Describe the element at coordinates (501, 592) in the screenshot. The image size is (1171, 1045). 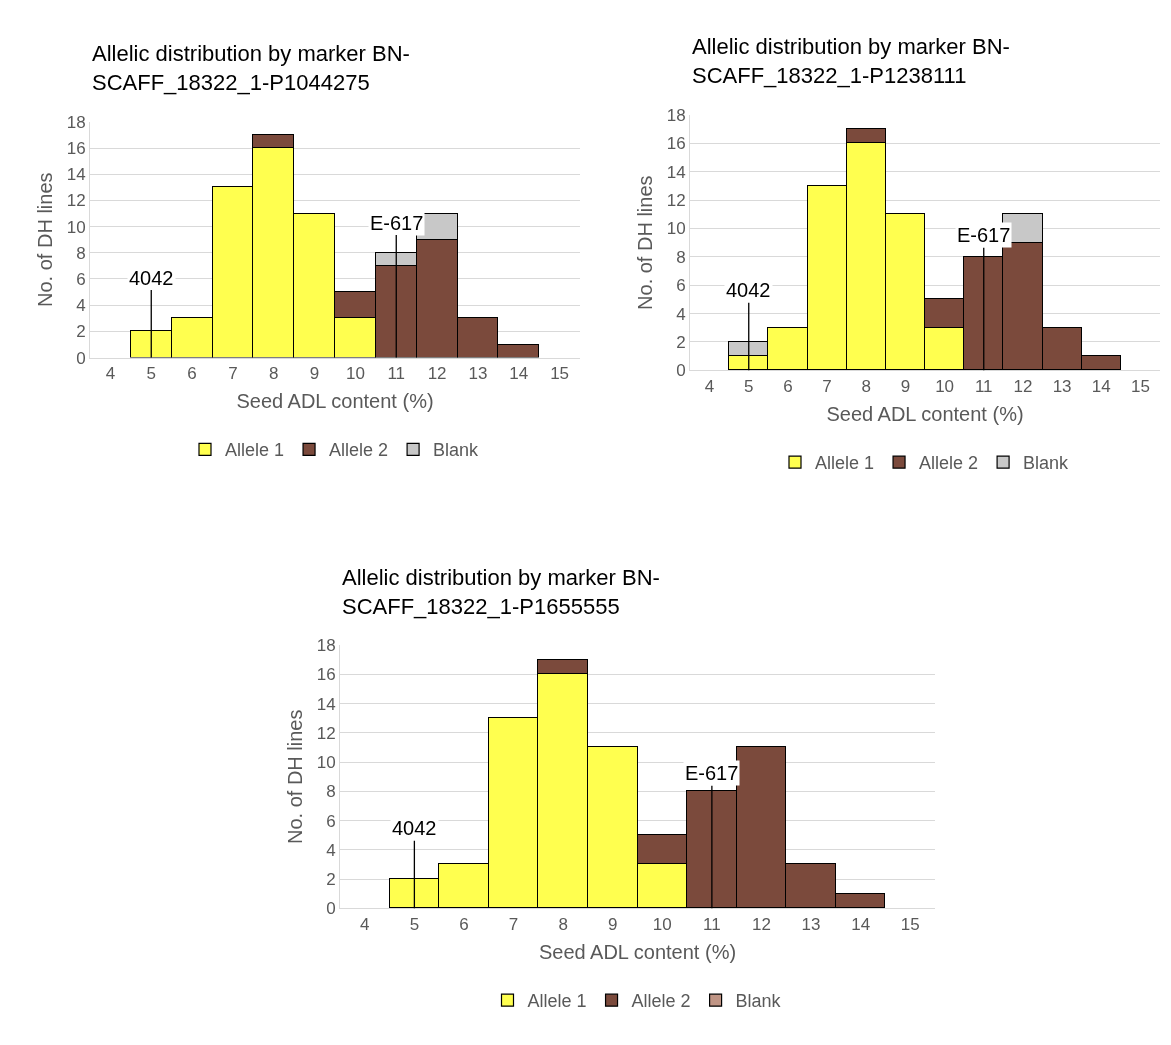
I see `chart-title: Allelic distribution by marker BN- SCAFF_18322_1-P1655555` at that location.